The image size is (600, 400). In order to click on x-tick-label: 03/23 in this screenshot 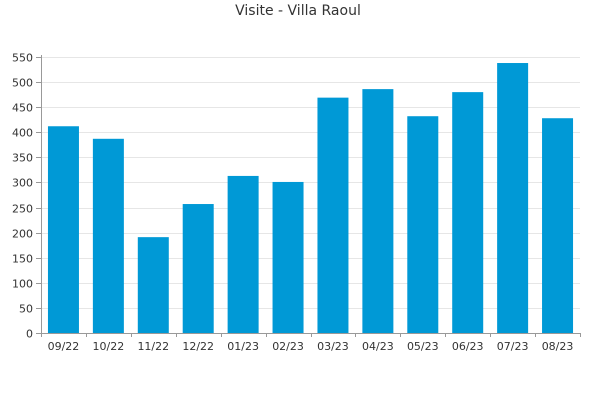, I will do `click(333, 346)`.